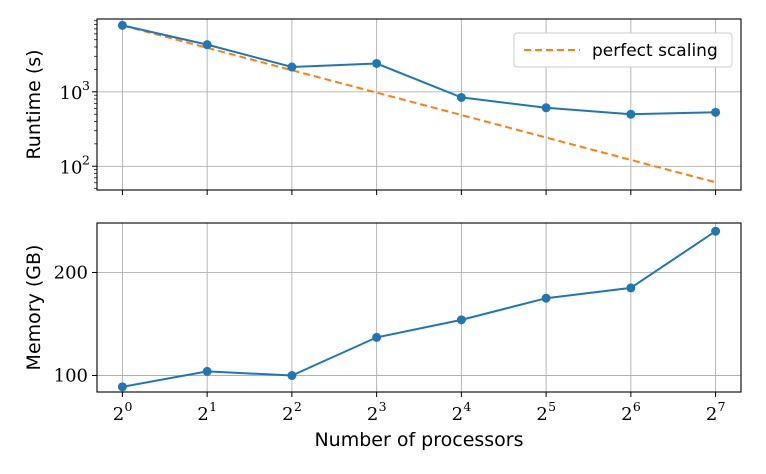 This screenshot has height=474, width=766. I want to click on runtime-y-axis-label: Runtime (s), so click(34, 104).